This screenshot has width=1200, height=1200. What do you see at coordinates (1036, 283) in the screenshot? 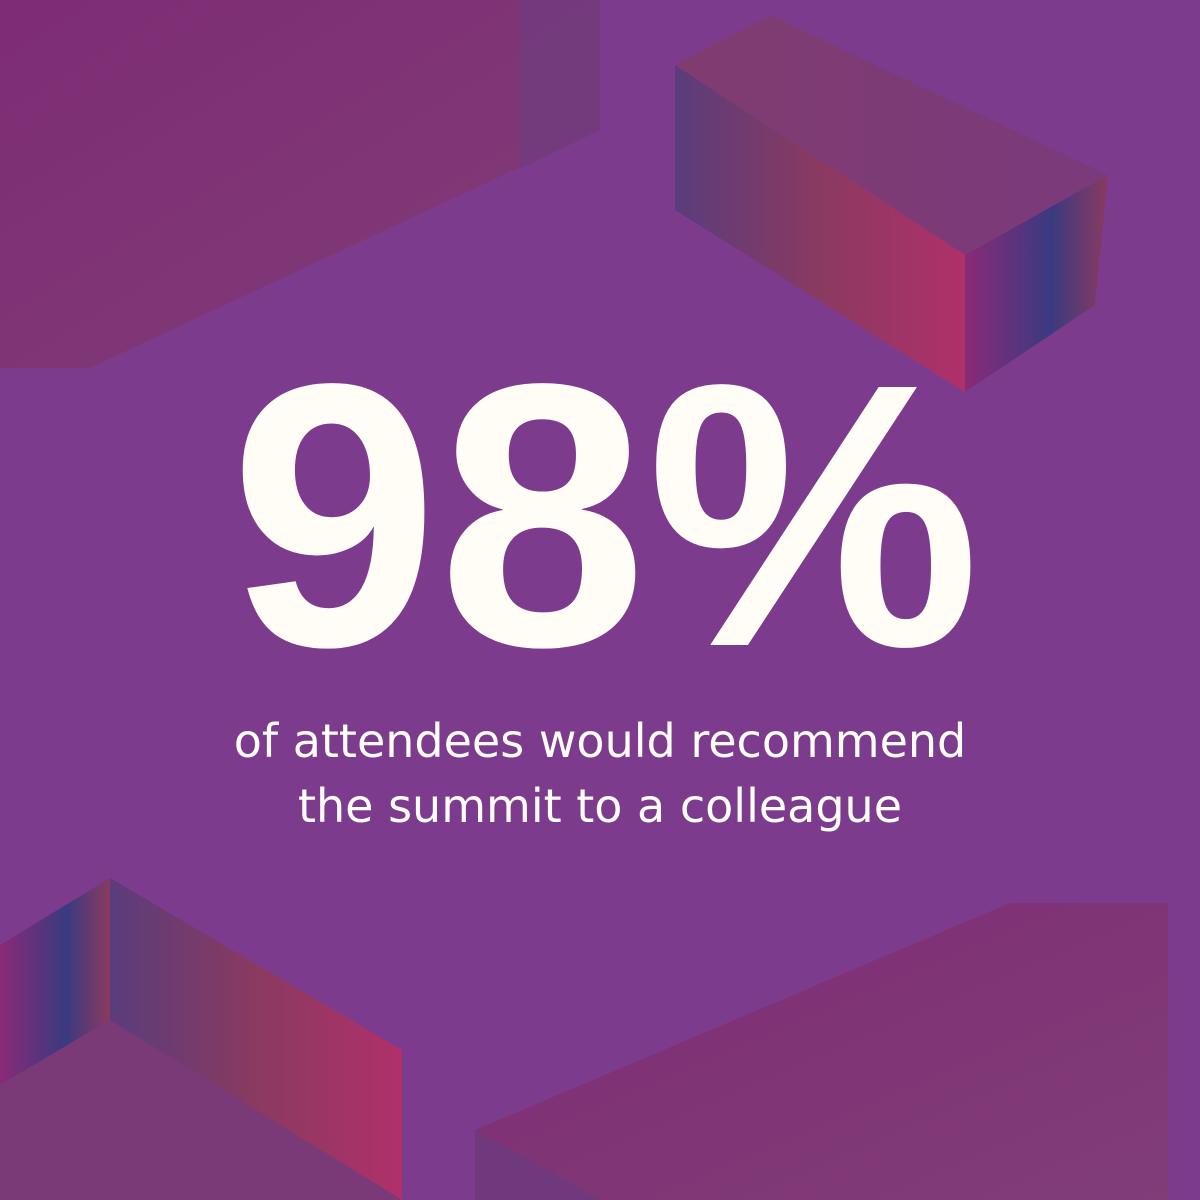
I see `deco-block-right` at bounding box center [1036, 283].